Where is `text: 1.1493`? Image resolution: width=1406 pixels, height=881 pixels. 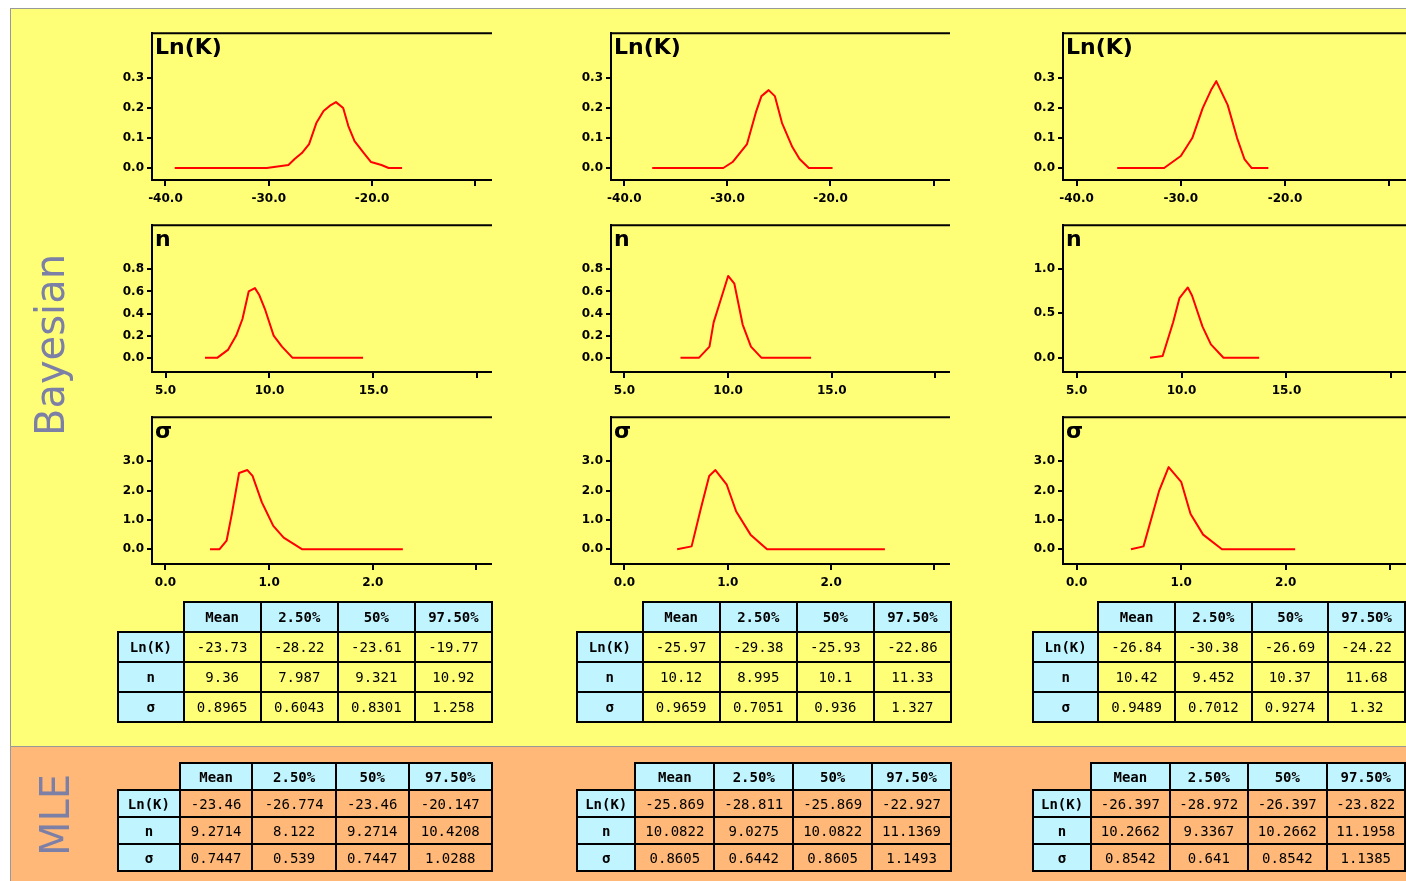 text: 1.1493 is located at coordinates (911, 857).